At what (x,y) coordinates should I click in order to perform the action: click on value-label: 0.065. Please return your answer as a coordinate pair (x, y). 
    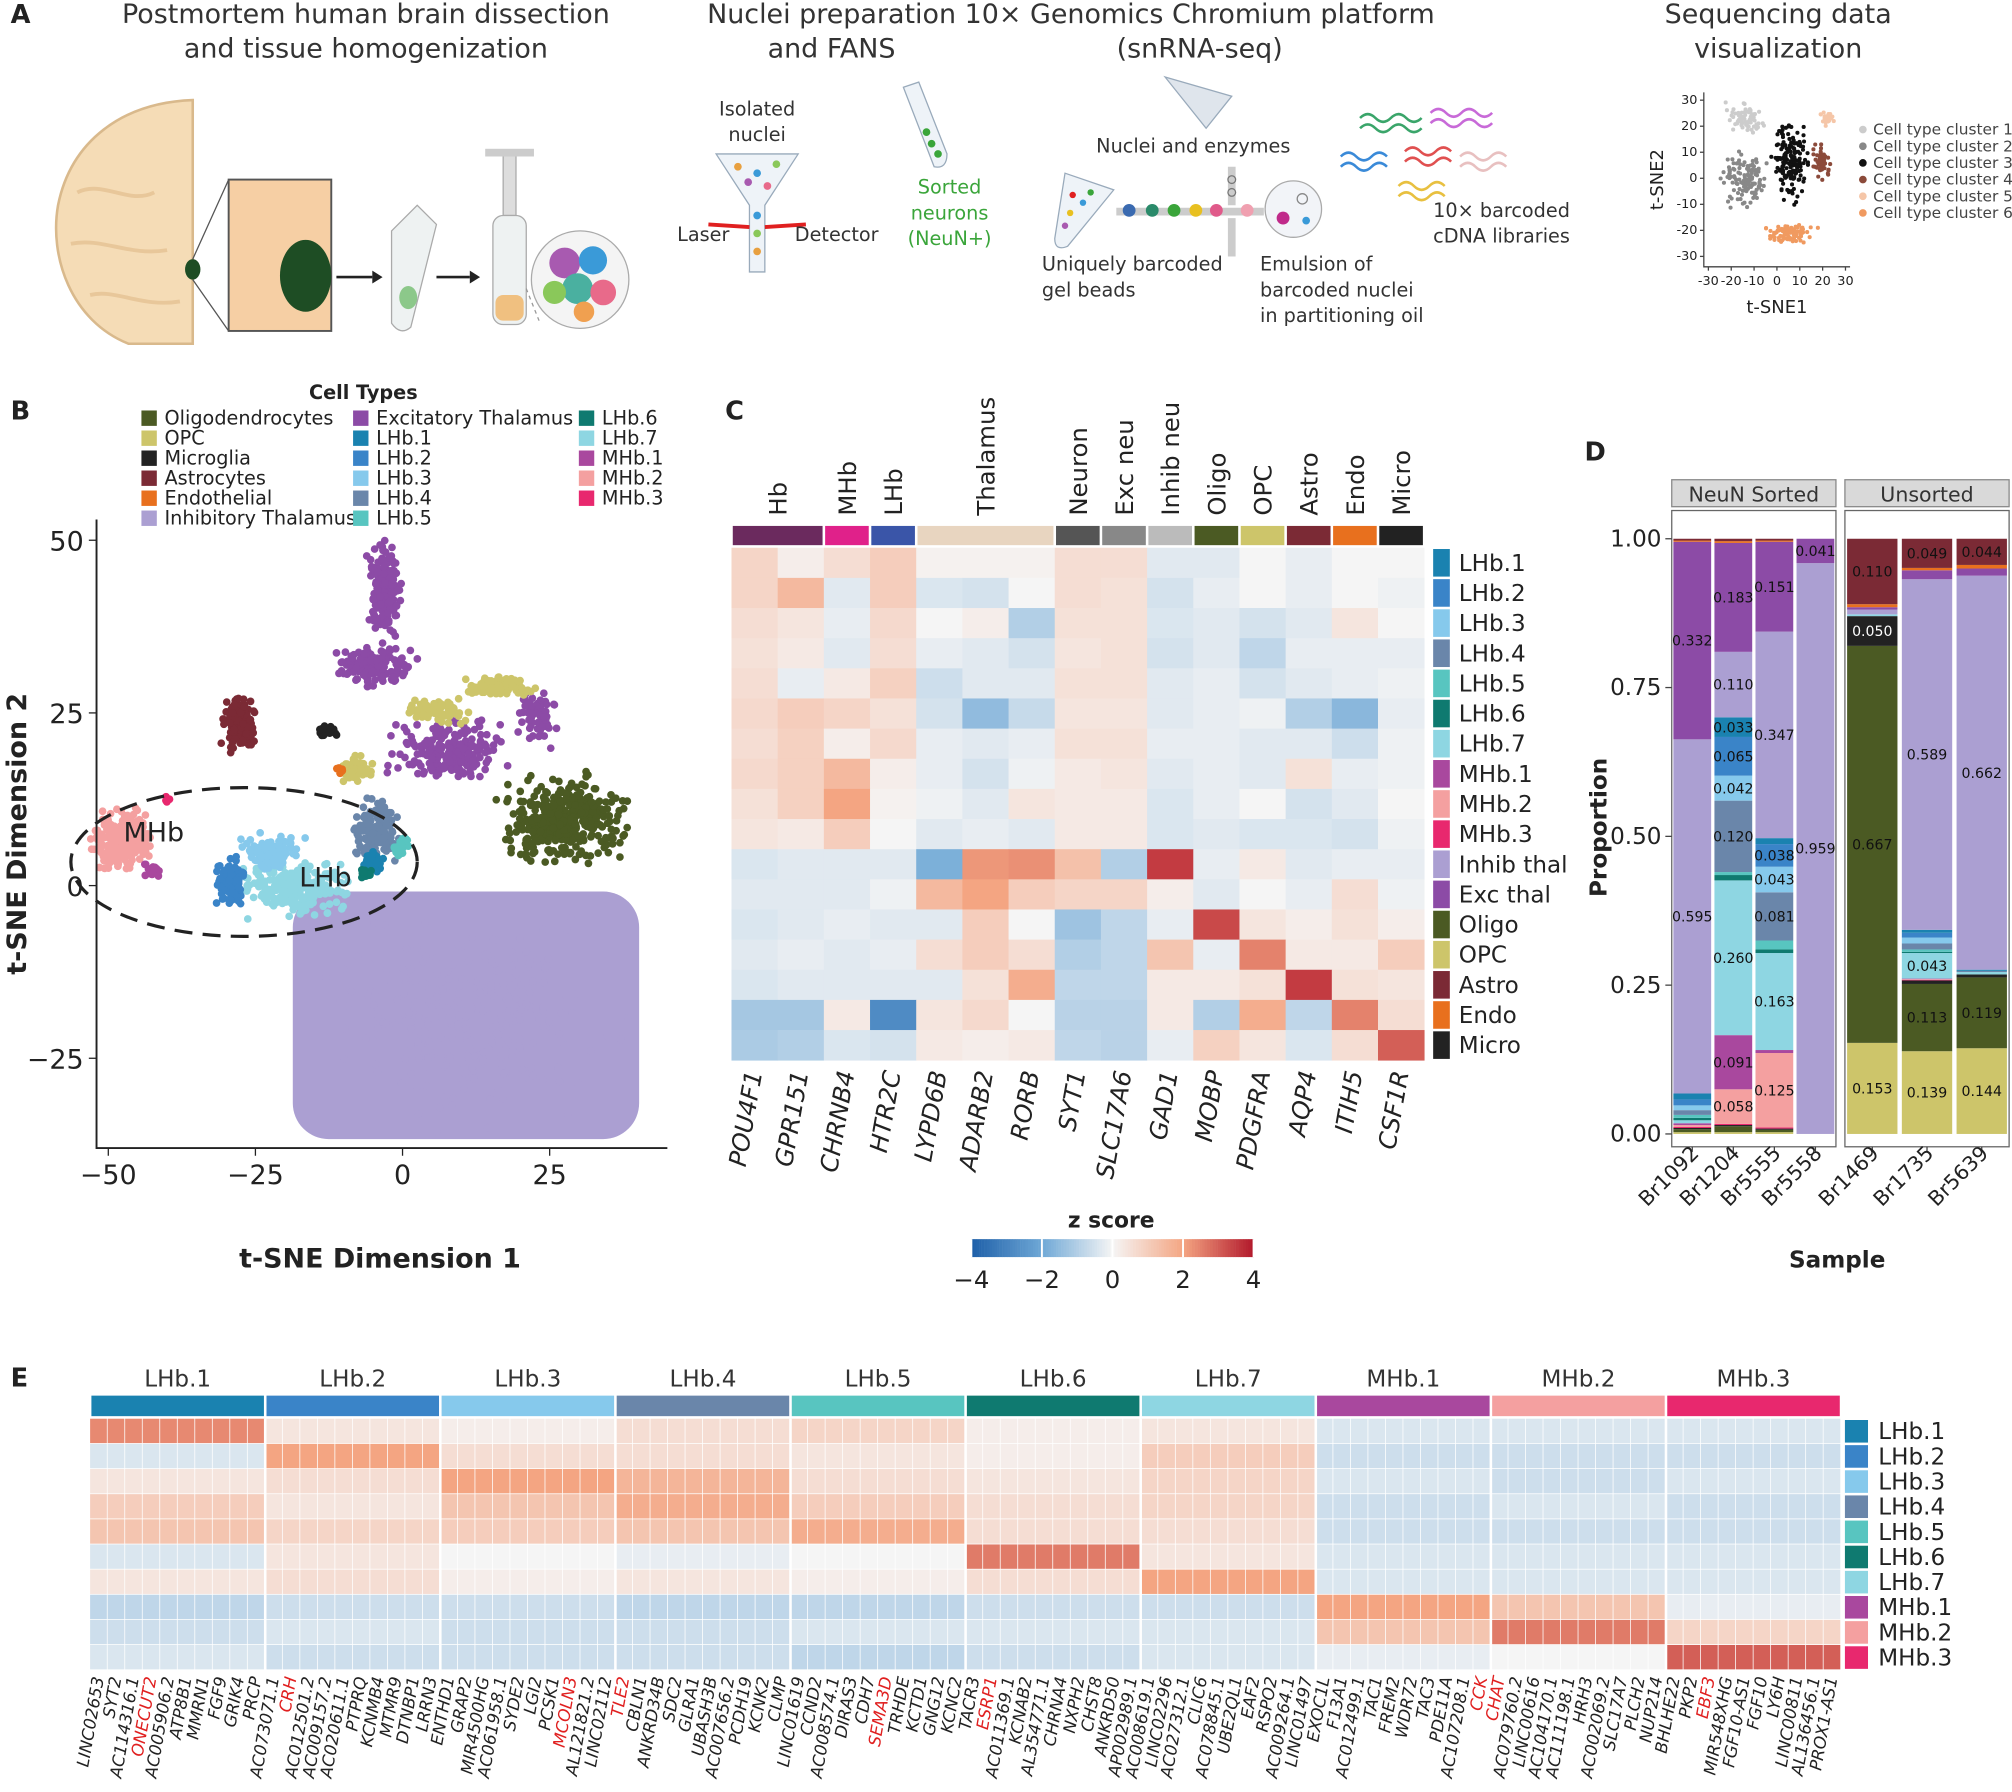
    Looking at the image, I should click on (1733, 757).